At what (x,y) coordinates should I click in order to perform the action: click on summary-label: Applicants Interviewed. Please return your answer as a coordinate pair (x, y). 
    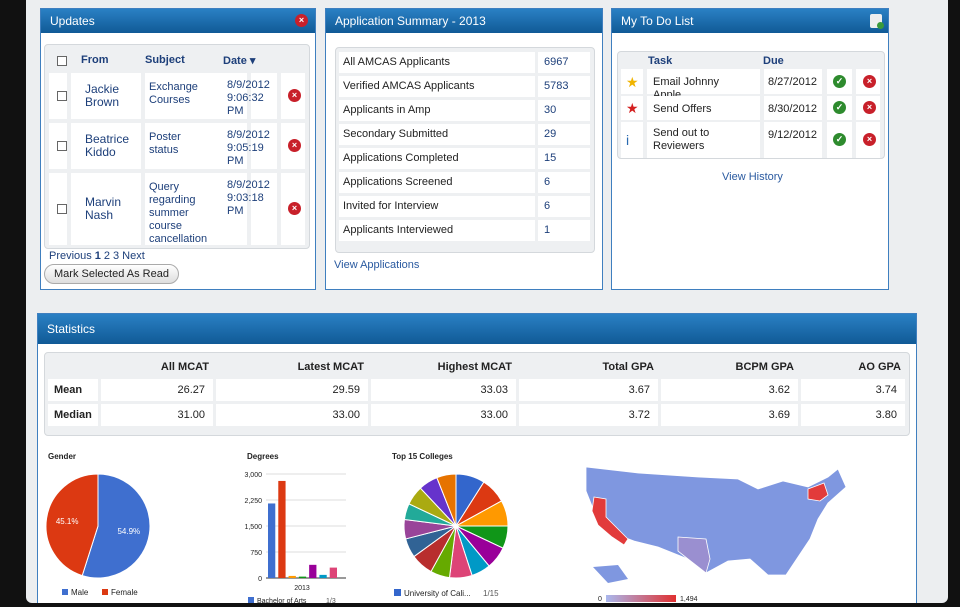
    Looking at the image, I should click on (398, 230).